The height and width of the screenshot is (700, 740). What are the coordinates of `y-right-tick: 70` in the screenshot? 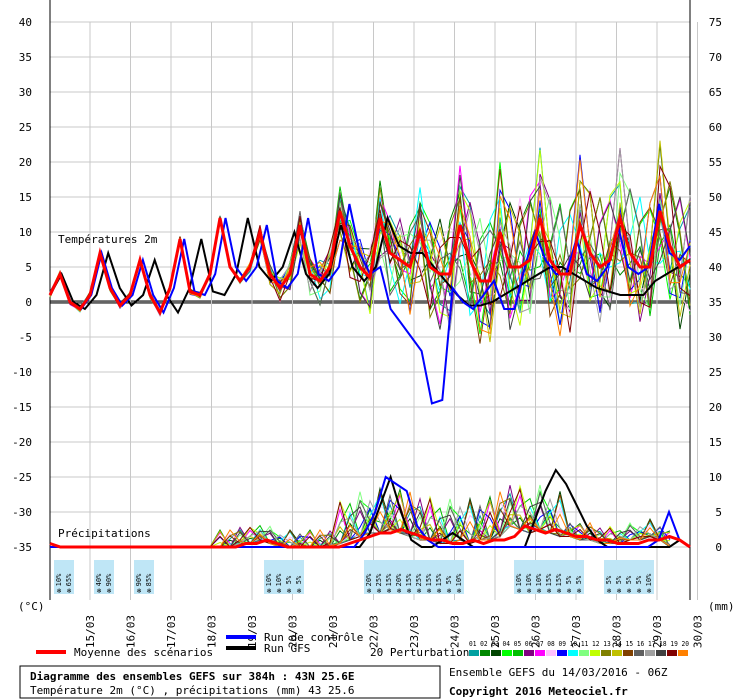 It's located at (715, 57).